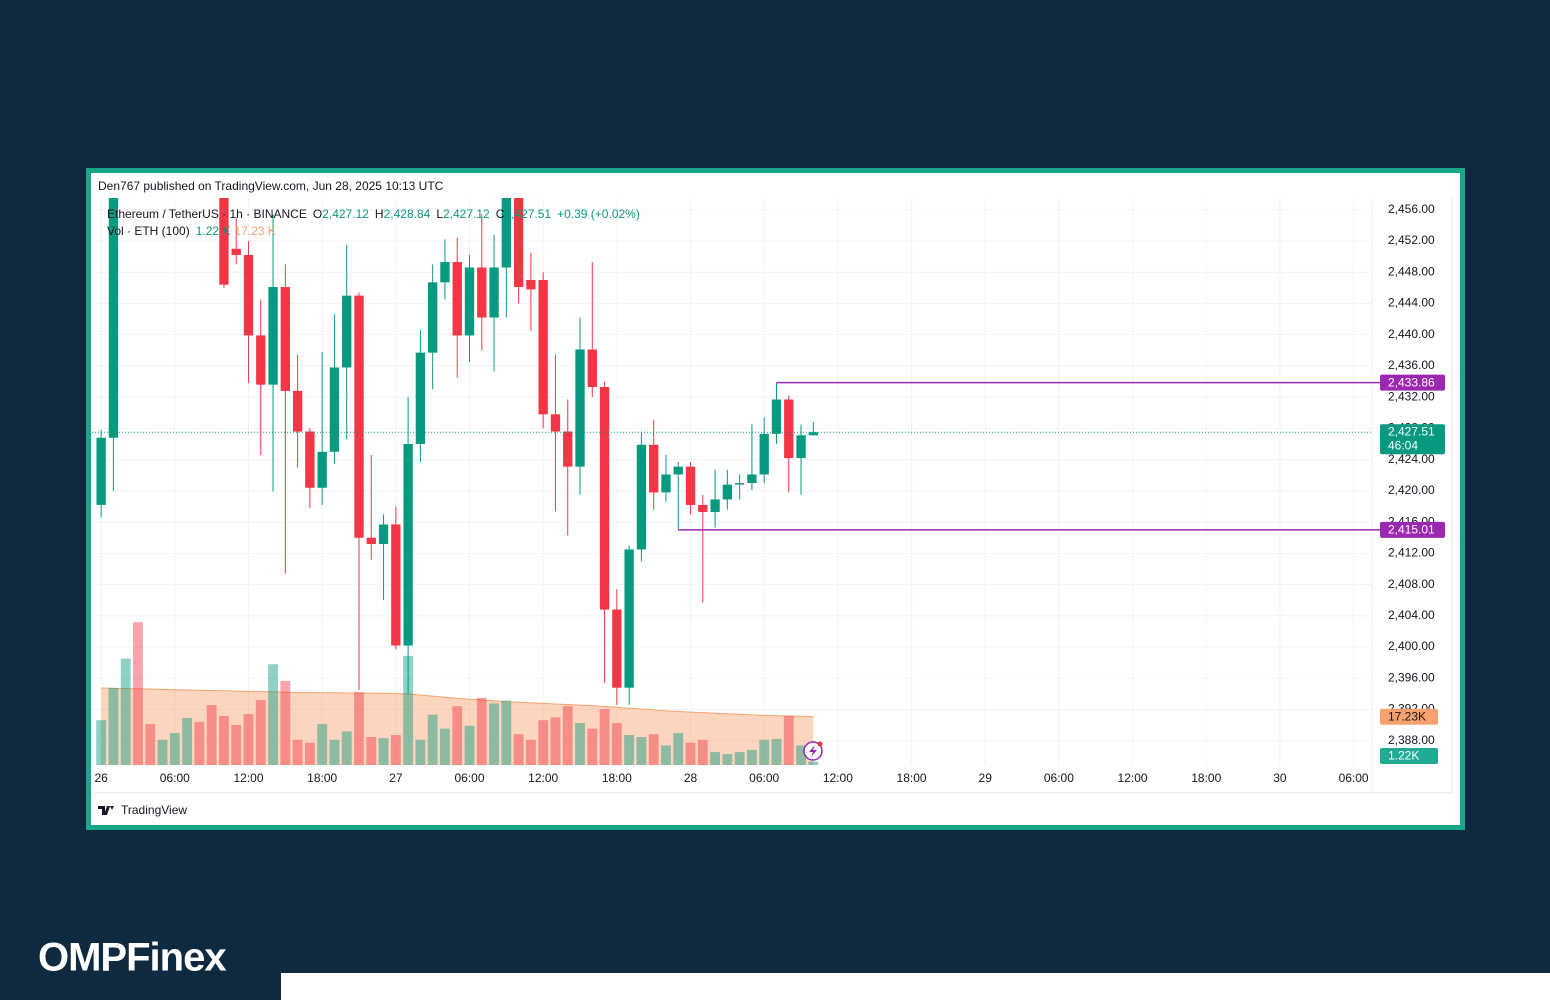 This screenshot has width=1550, height=1000. What do you see at coordinates (191, 231) in the screenshot?
I see `volume-legend: Vol · ETH (100) 1.22 K 17.23 K` at bounding box center [191, 231].